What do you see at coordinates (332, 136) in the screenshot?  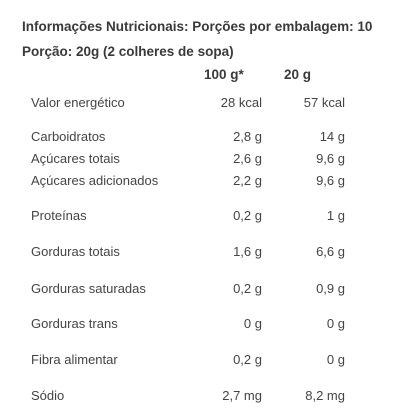 I see `value-per-serving: 14 g` at bounding box center [332, 136].